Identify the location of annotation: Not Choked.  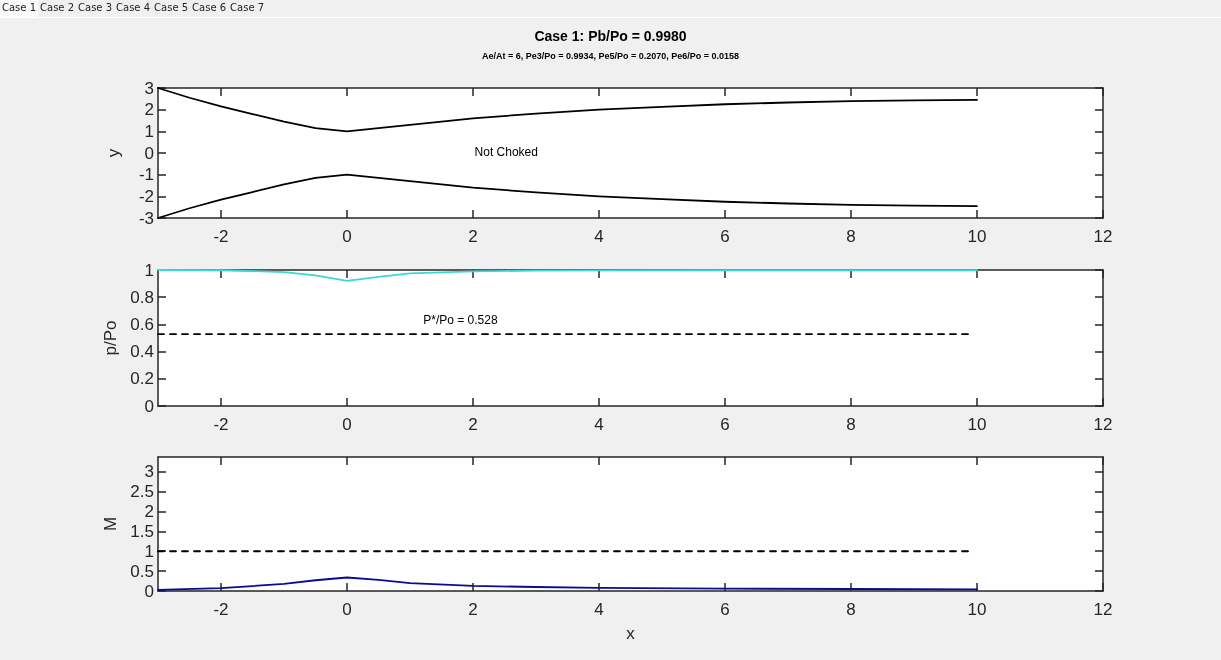
(506, 152).